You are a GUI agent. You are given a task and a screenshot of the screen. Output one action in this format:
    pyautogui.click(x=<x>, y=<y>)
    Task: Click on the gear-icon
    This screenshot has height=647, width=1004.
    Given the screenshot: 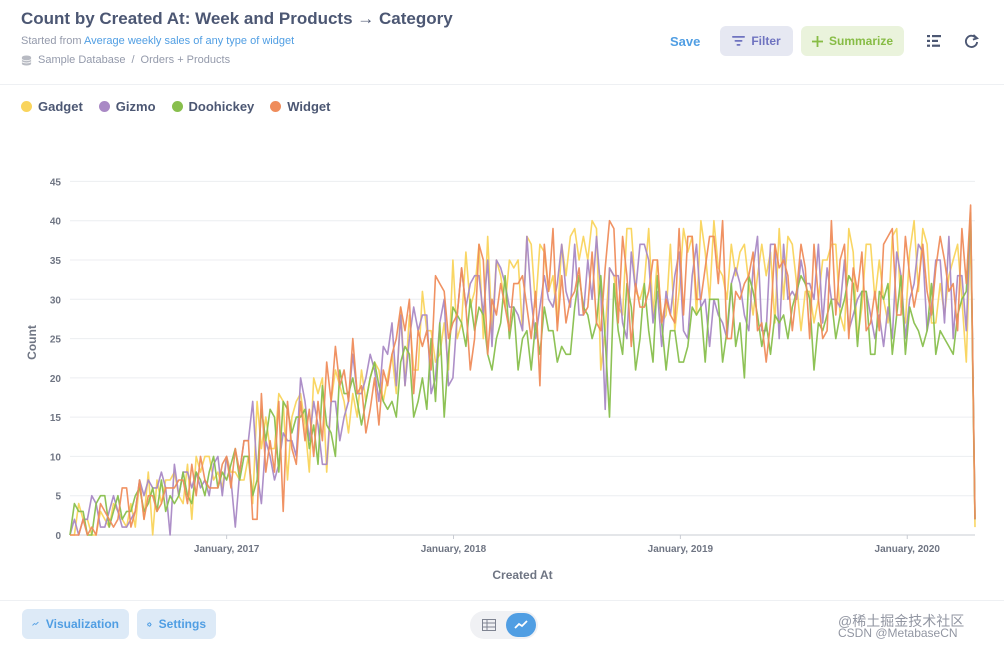 What is the action you would take?
    pyautogui.click(x=149, y=624)
    